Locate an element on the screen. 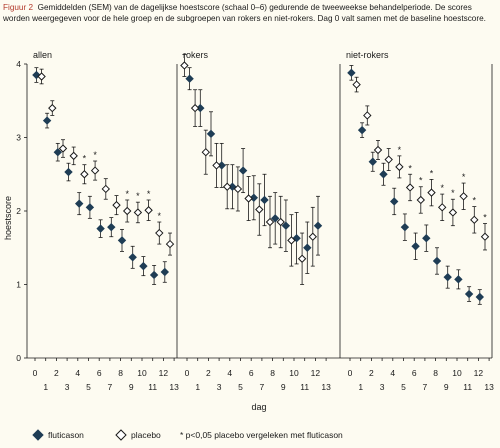  x-tick-label: 1 is located at coordinates (360, 387).